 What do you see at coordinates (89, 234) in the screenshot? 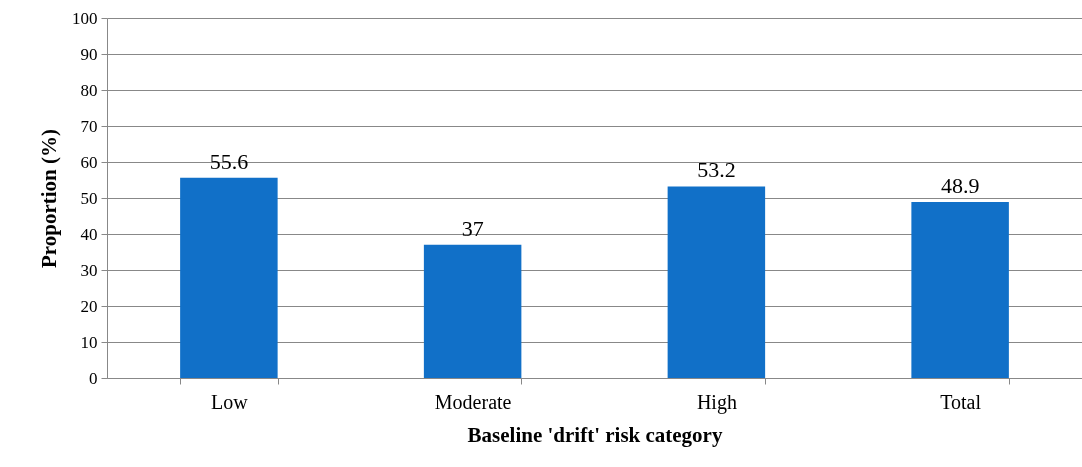
I see `y-tick-label: 40` at bounding box center [89, 234].